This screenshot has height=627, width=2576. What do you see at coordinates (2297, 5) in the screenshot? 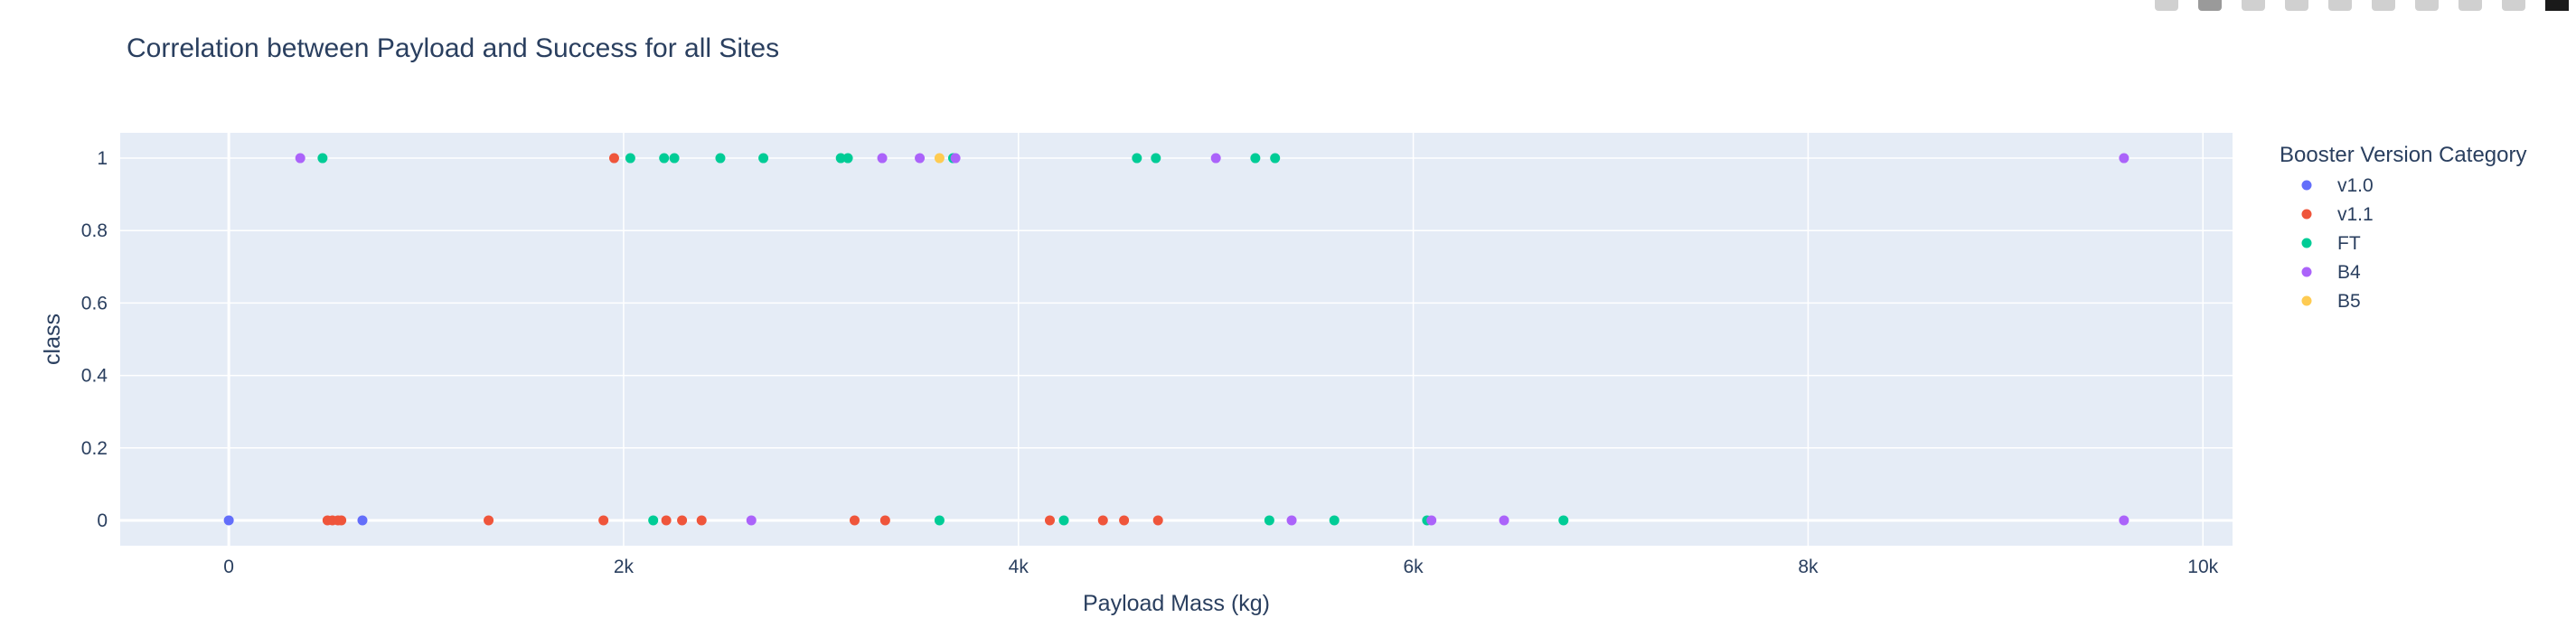
I see `box-select-icon` at bounding box center [2297, 5].